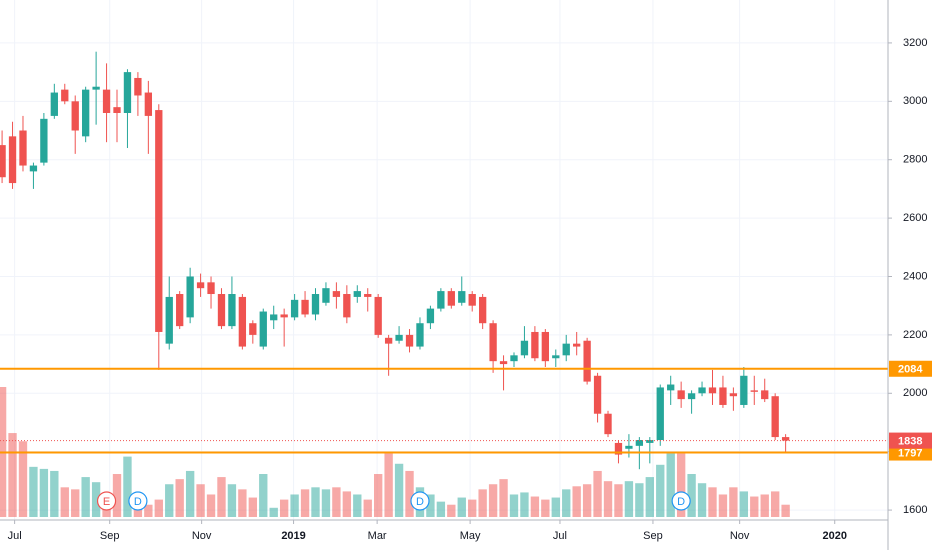 The height and width of the screenshot is (550, 932). Describe the element at coordinates (293, 536) in the screenshot. I see `x-tick-label: 2019` at that location.